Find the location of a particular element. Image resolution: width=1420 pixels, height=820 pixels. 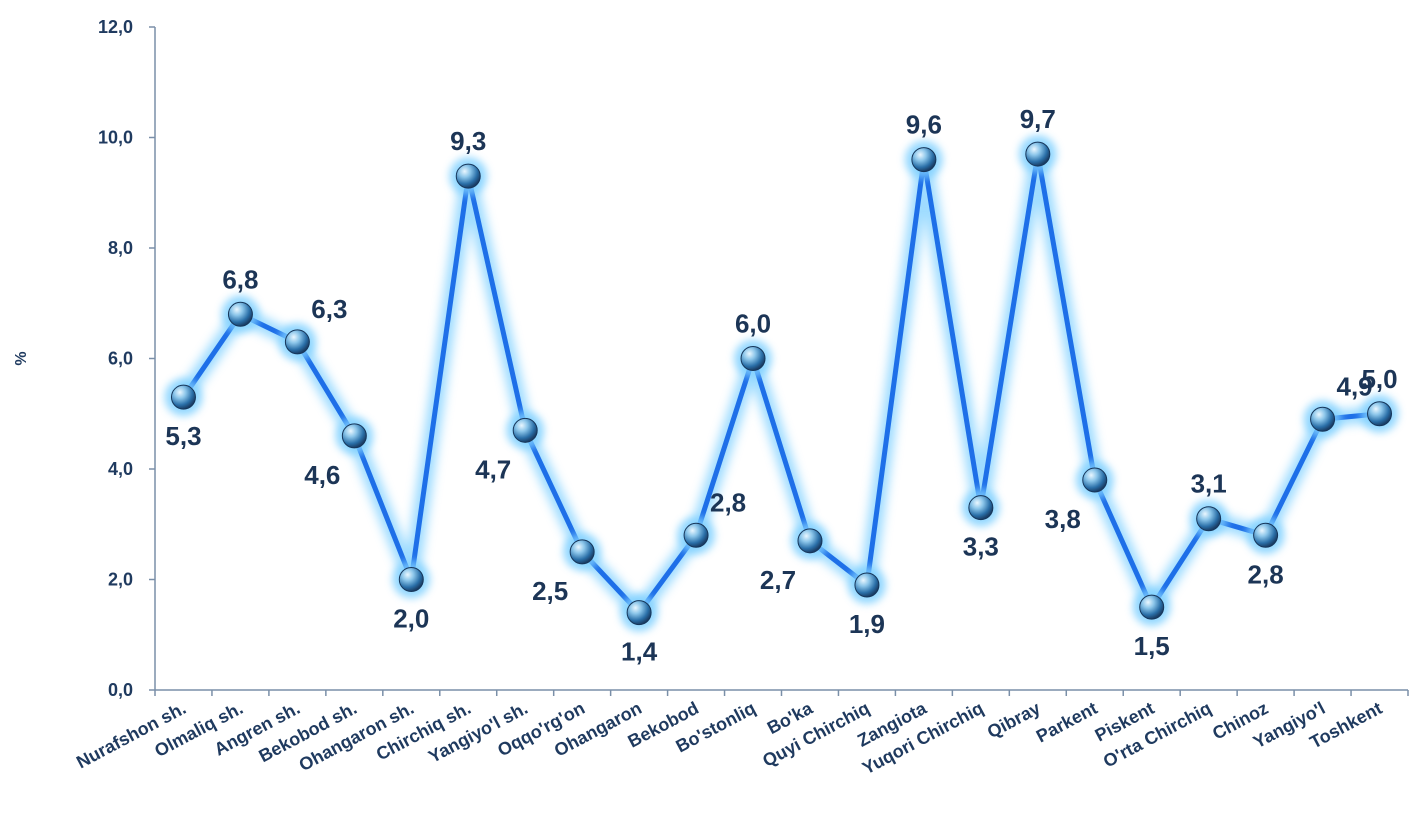

data-label: 1,9 is located at coordinates (867, 624).